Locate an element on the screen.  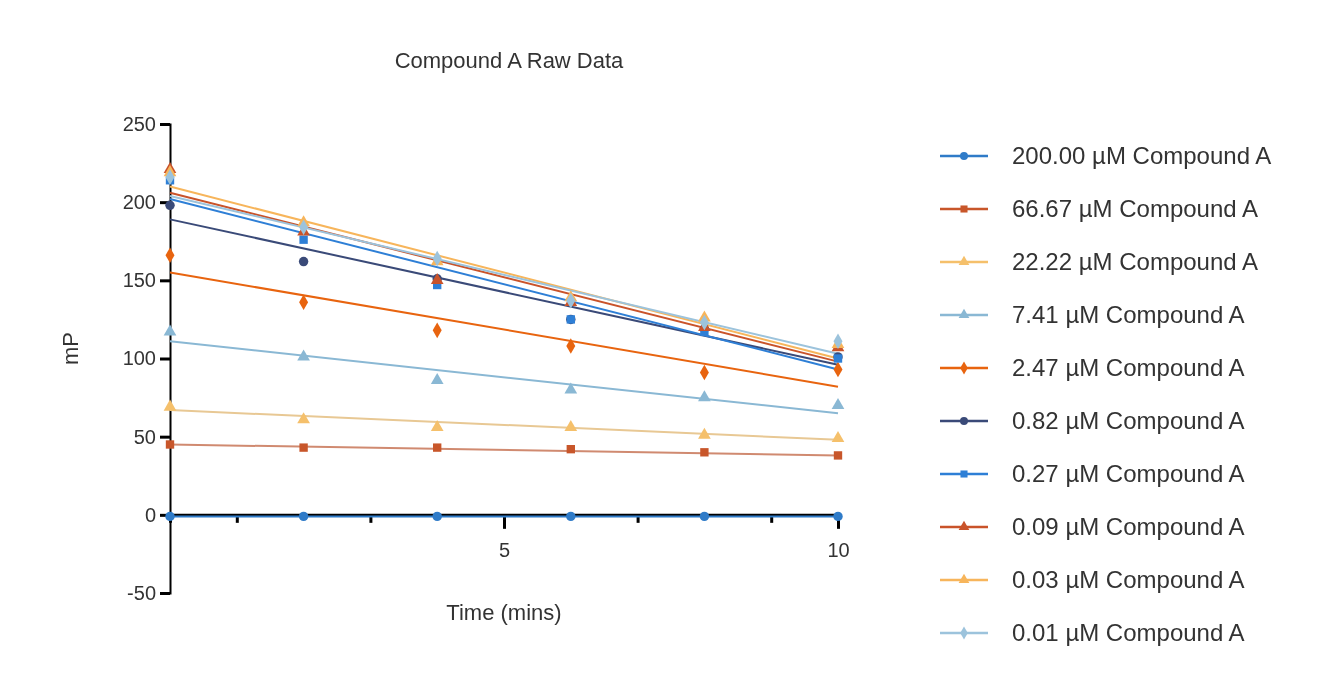
y-axis-title: mP is located at coordinates (70, 348).